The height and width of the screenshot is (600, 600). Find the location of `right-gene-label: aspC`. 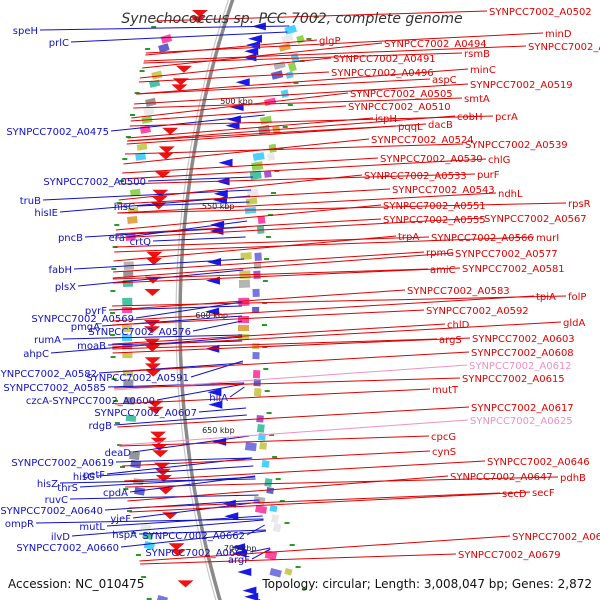

right-gene-label: aspC is located at coordinates (444, 80).